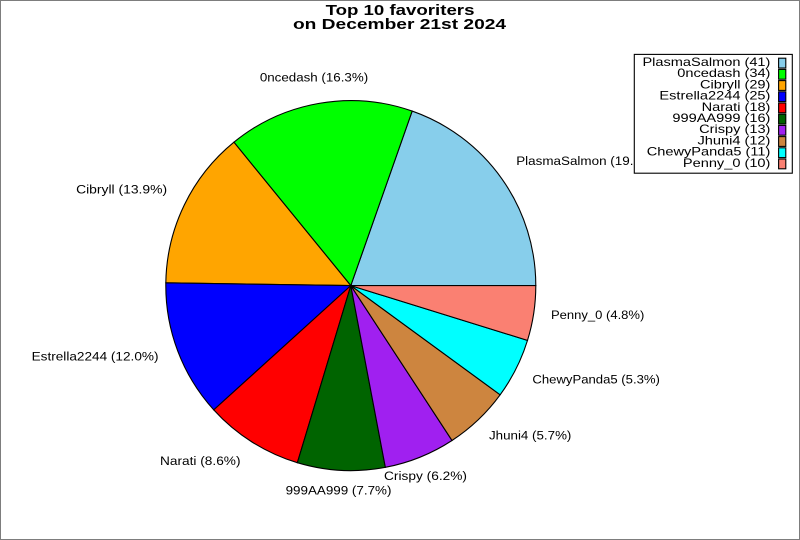 This screenshot has height=540, width=800. I want to click on svg-text: 0ncedash (34), so click(723, 72).